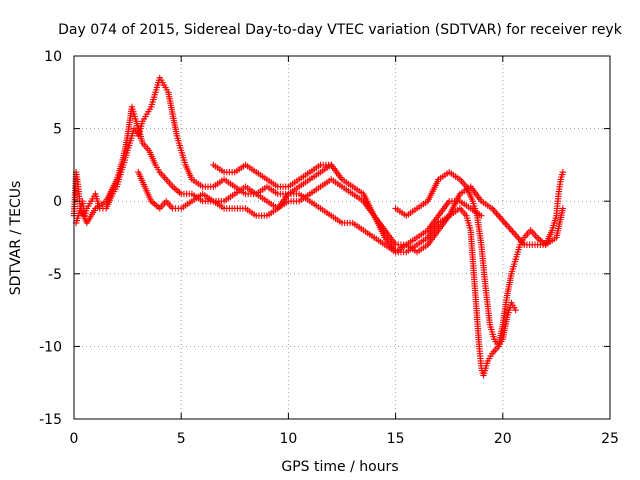  I want to click on x-tick-label: 5, so click(181, 439).